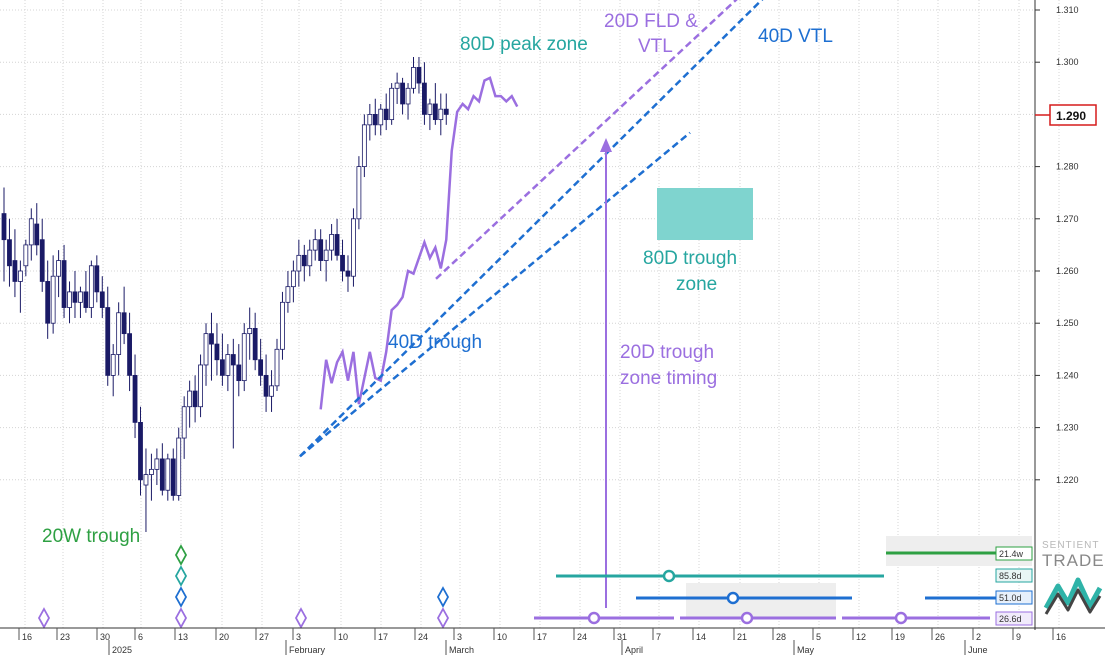 This screenshot has width=1105, height=655. What do you see at coordinates (1067, 428) in the screenshot?
I see `price-tick-label: 1.230` at bounding box center [1067, 428].